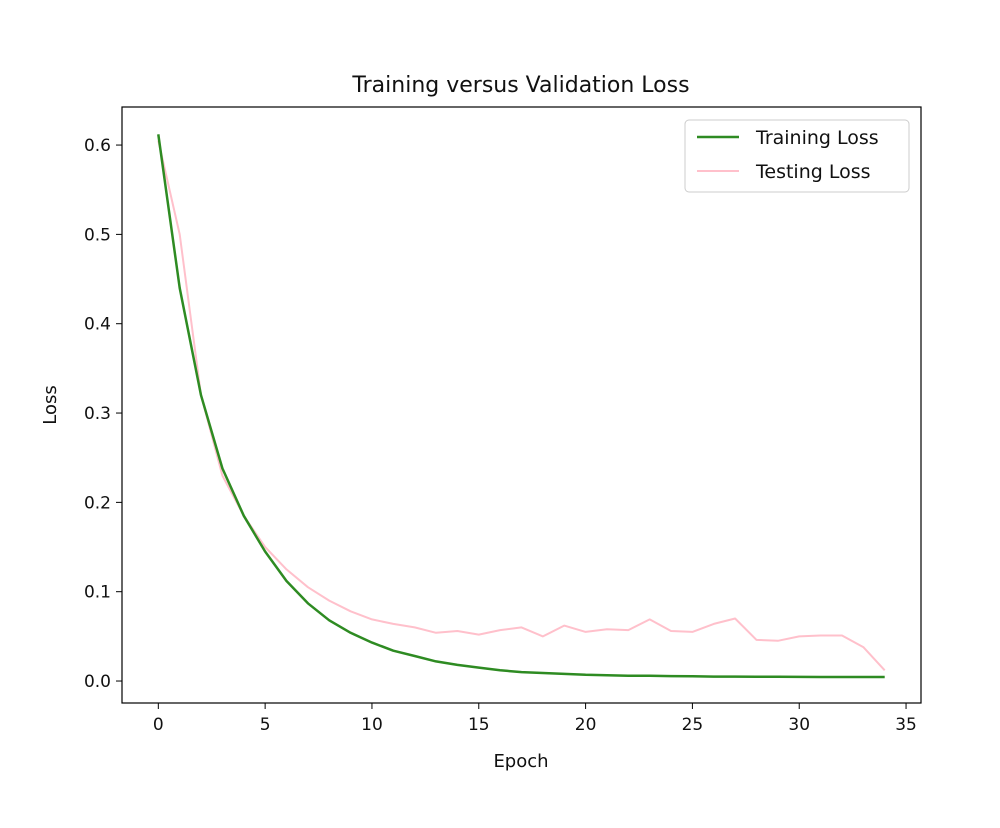  I want to click on y-tick-label: 0.3, so click(97, 414).